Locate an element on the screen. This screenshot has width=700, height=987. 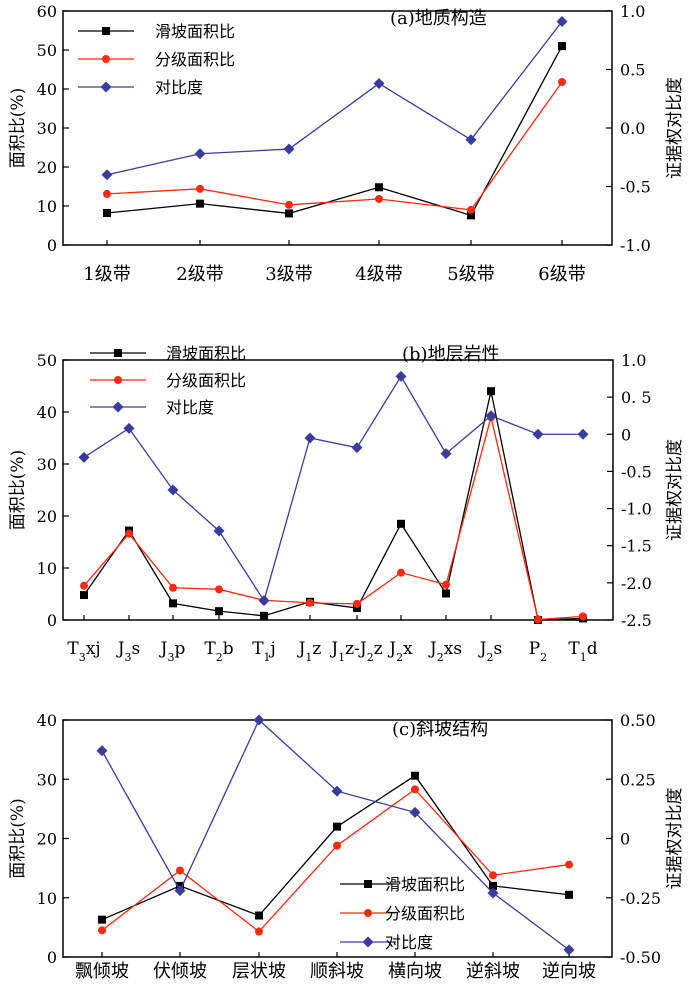
right-tick-label: -2.0 is located at coordinates (636, 583).